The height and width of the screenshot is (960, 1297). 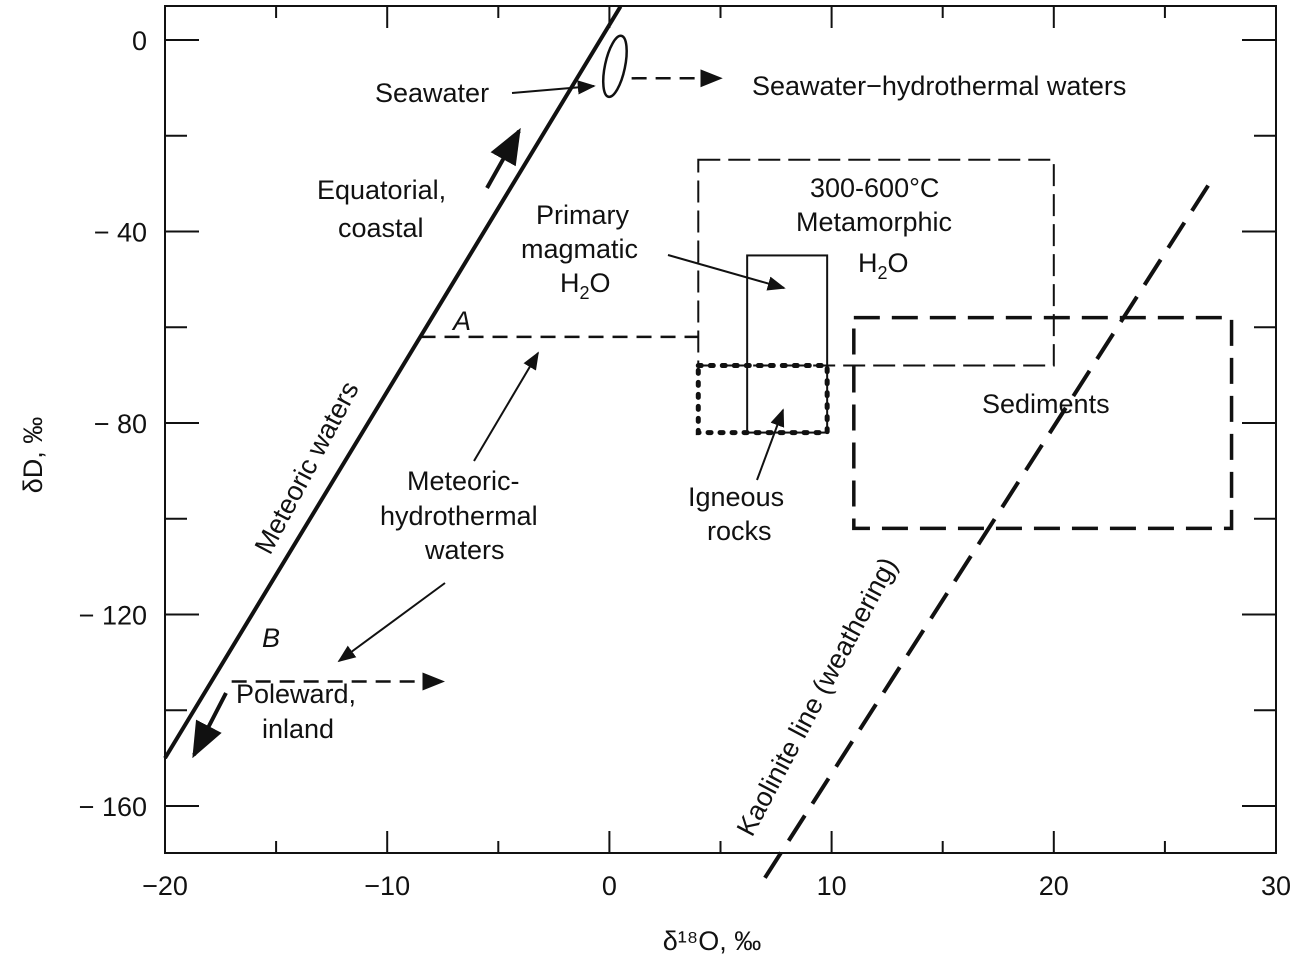 What do you see at coordinates (464, 550) in the screenshot?
I see `meteoric-hydrothermal-label-line3: waters` at bounding box center [464, 550].